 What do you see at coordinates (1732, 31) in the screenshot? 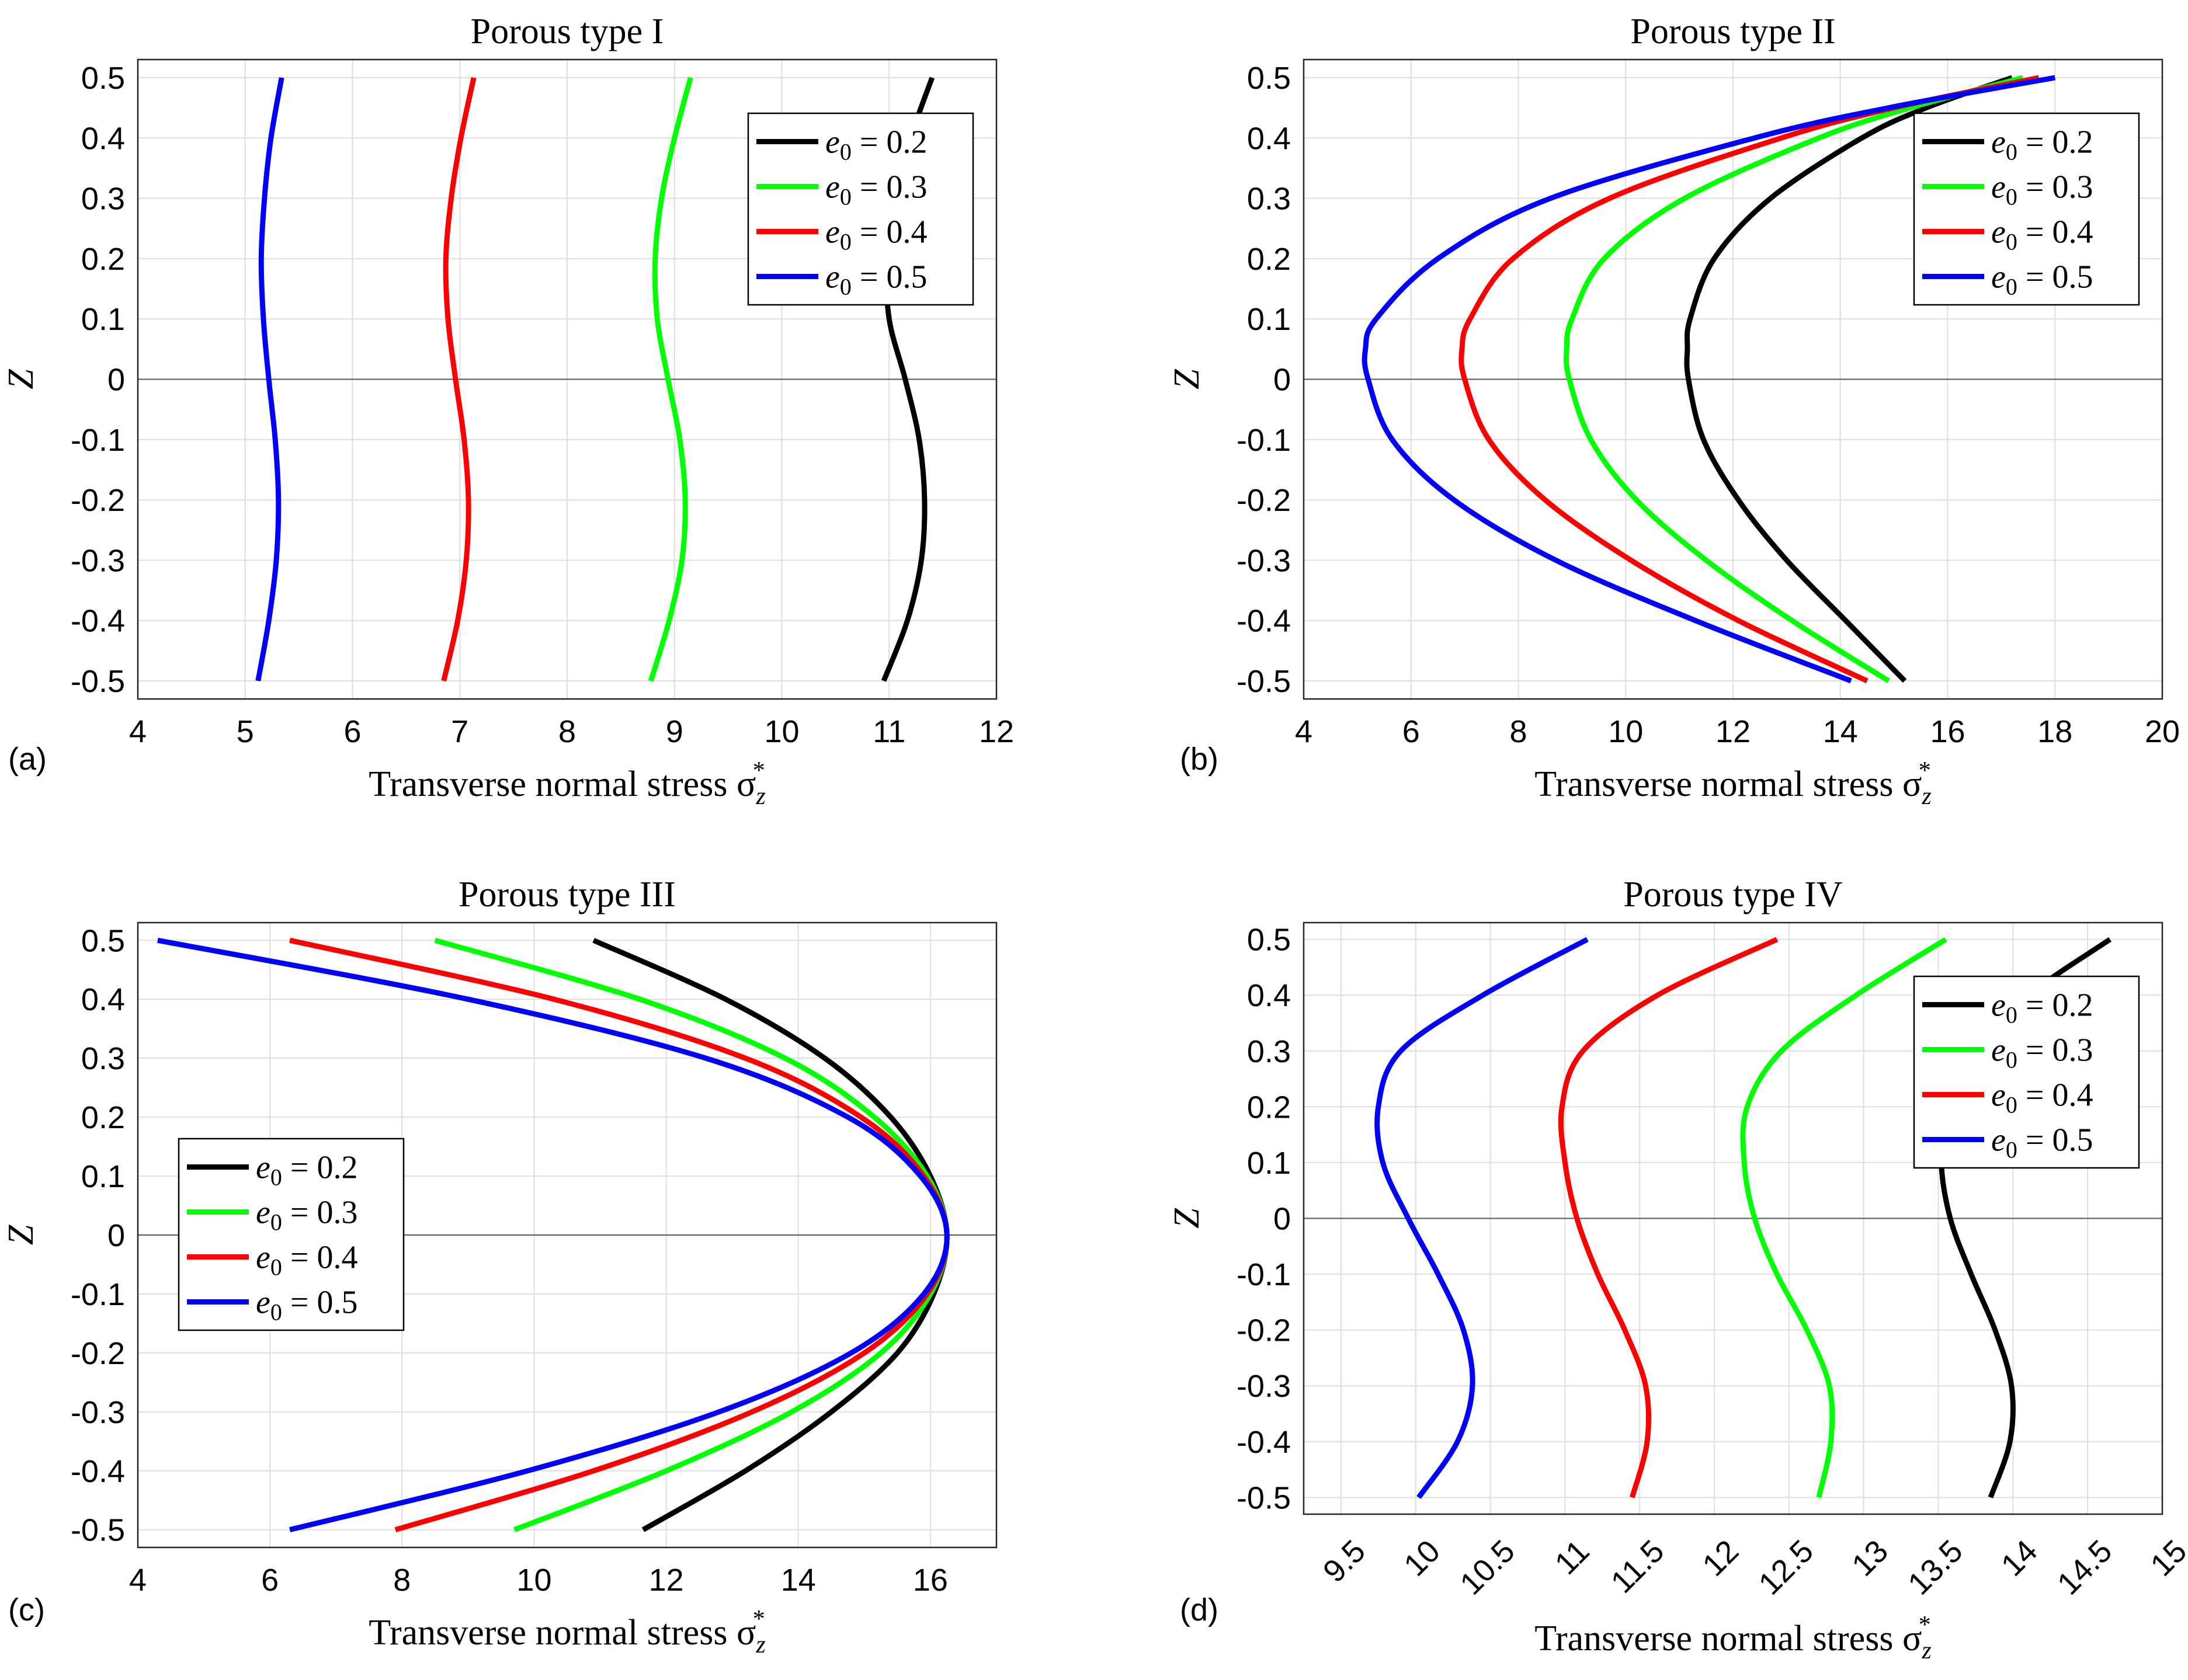
I see `panel-title: Porous type II` at bounding box center [1732, 31].